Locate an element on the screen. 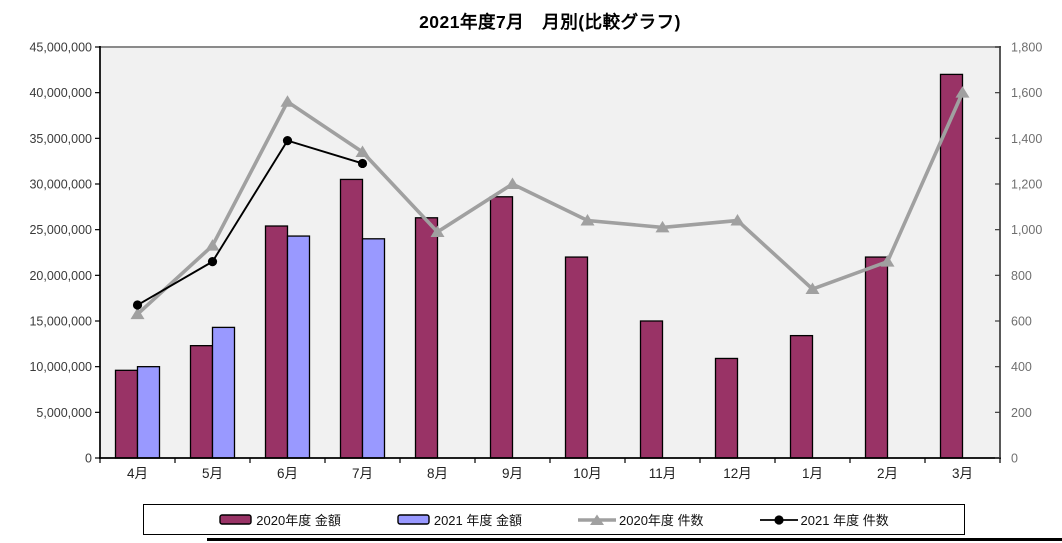 This screenshot has height=543, width=1062. bar-swatch-2021-icon is located at coordinates (413, 519).